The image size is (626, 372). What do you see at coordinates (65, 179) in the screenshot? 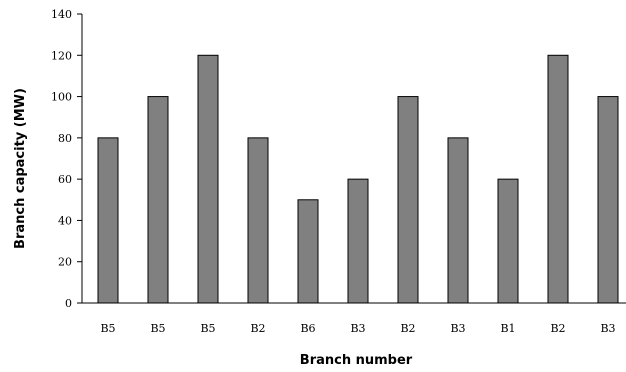
I see `y-tick-label: 60` at bounding box center [65, 179].